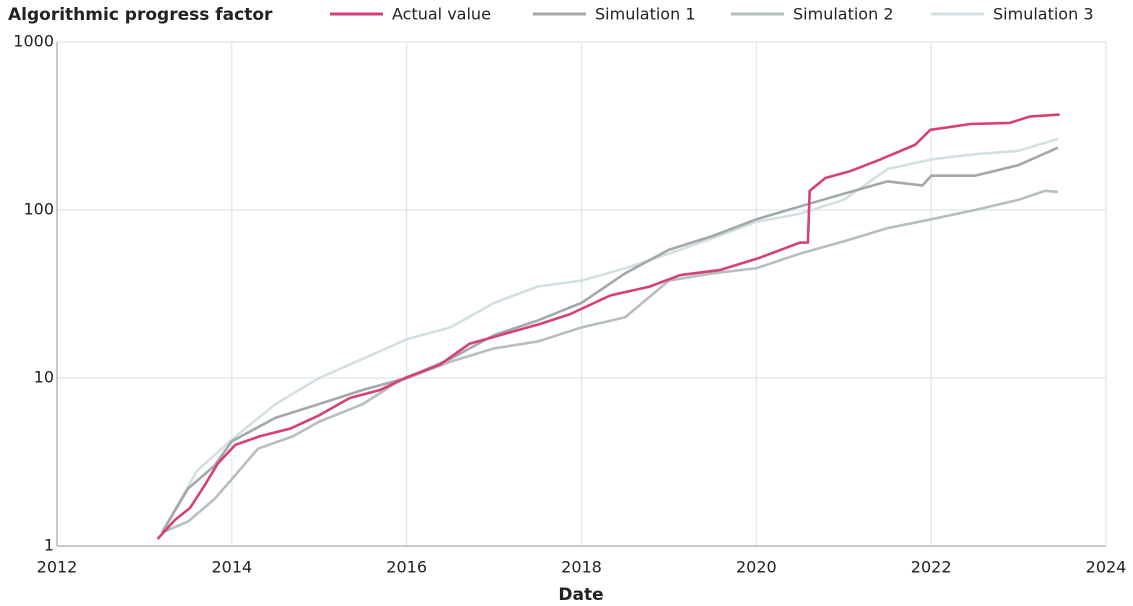  Describe the element at coordinates (44, 377) in the screenshot. I see `y-tick-label: 10` at that location.